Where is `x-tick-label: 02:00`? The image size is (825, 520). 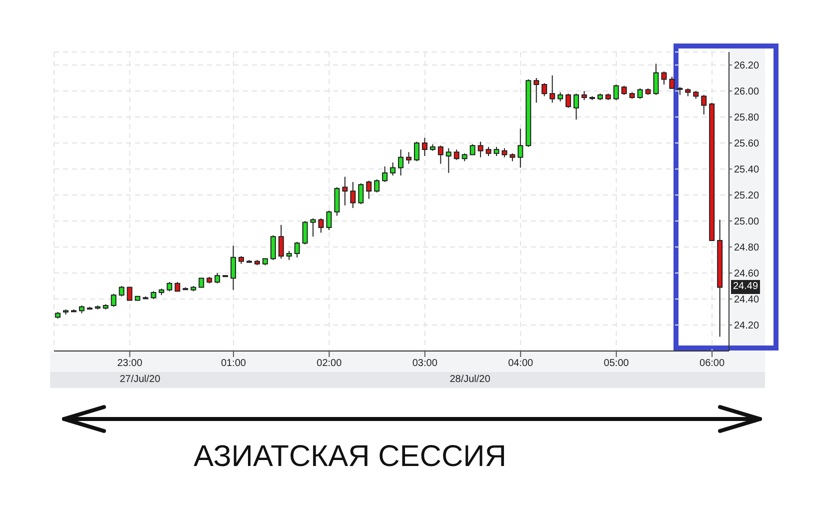
x-tick-label: 02:00 is located at coordinates (329, 364).